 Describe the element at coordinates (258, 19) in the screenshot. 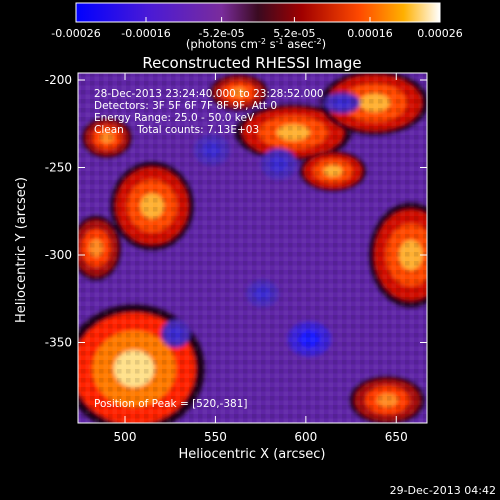

I see `colorbar-ticks` at that location.